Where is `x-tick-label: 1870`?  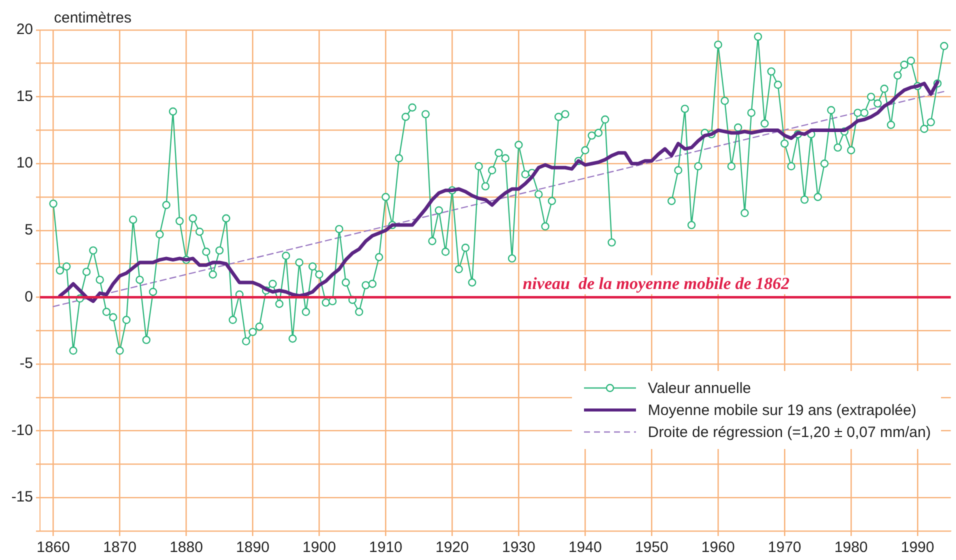 x-tick-label: 1870 is located at coordinates (119, 547).